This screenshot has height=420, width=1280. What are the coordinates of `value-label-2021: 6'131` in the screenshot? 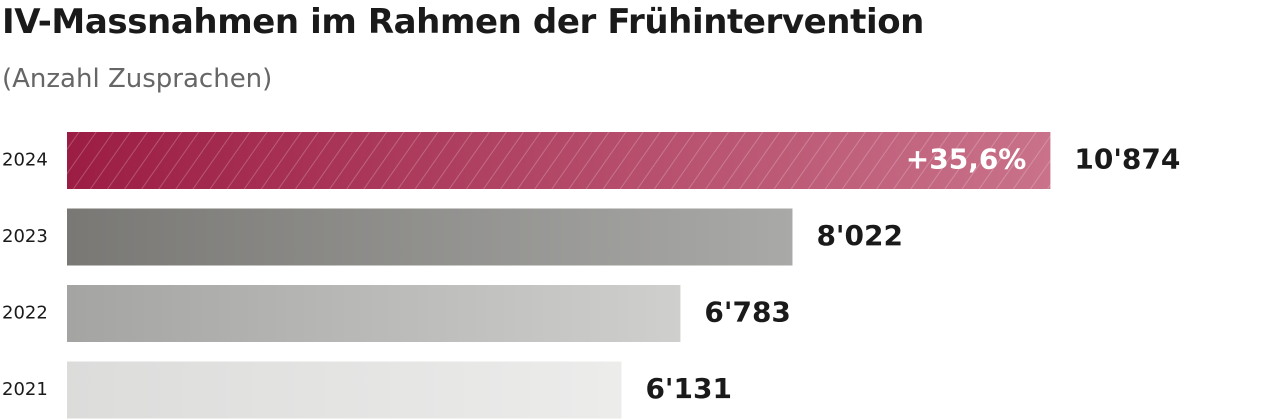 It's located at (688, 388).